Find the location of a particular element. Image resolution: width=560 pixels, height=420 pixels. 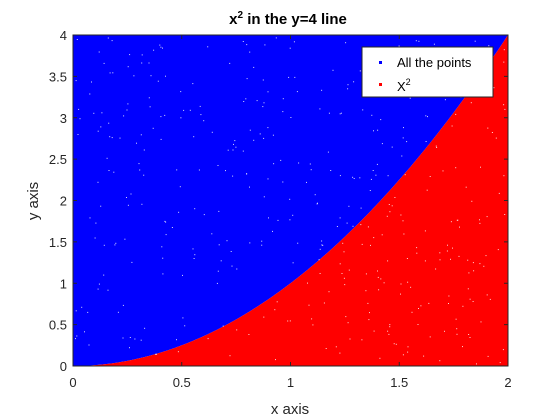

legend-box is located at coordinates (427, 72).